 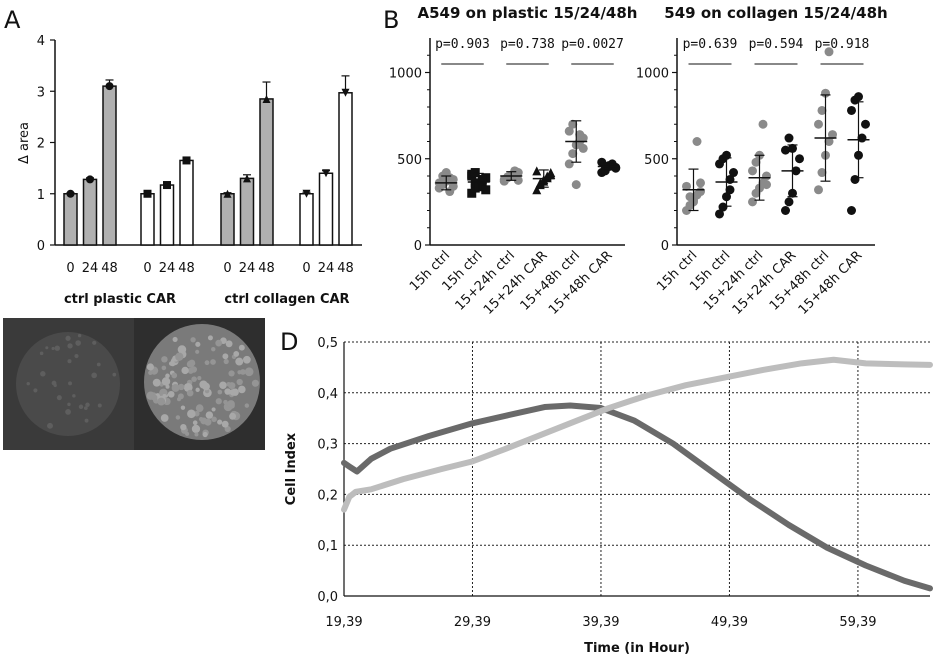 I want to click on y-axis-label: Δ area, so click(x=24, y=143).